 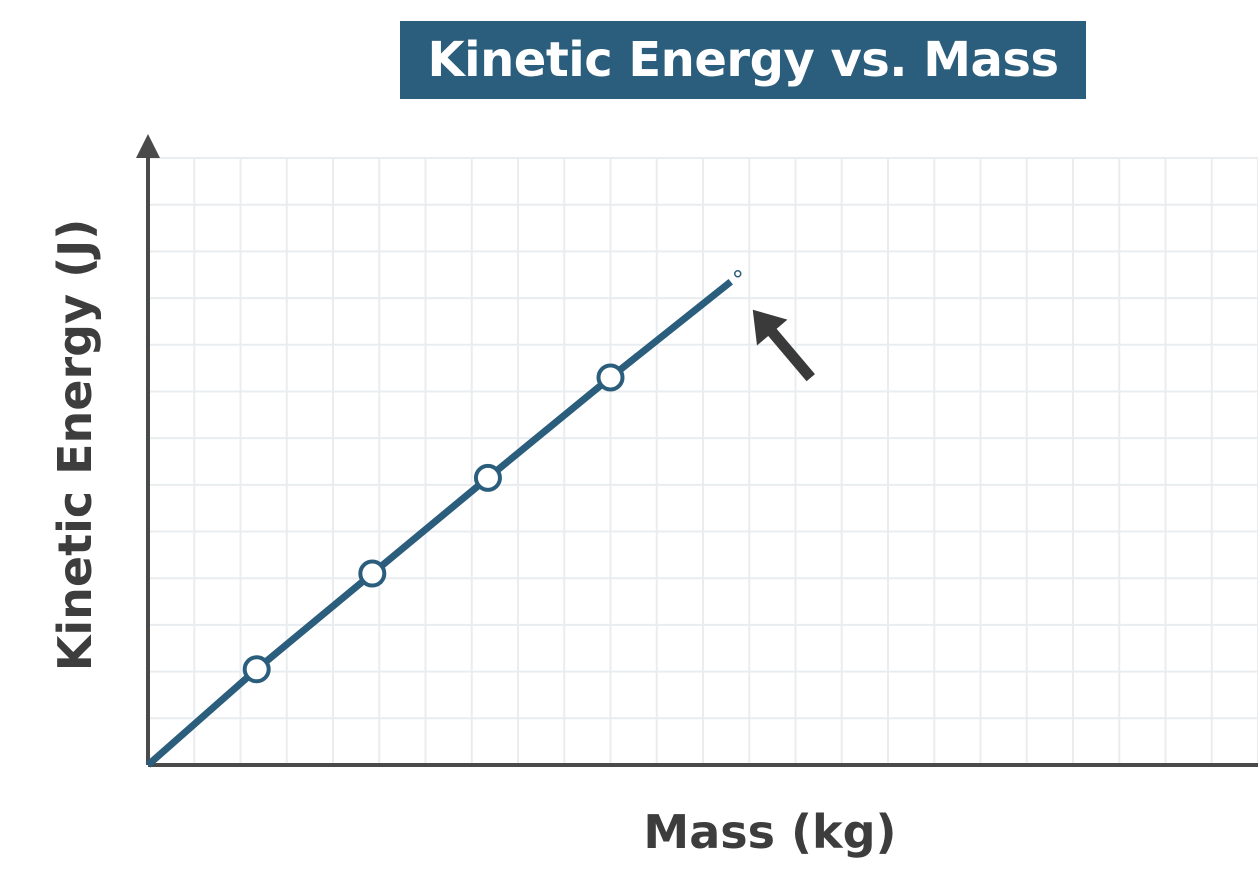 What do you see at coordinates (788, 352) in the screenshot?
I see `annotation-arrow-shaft` at bounding box center [788, 352].